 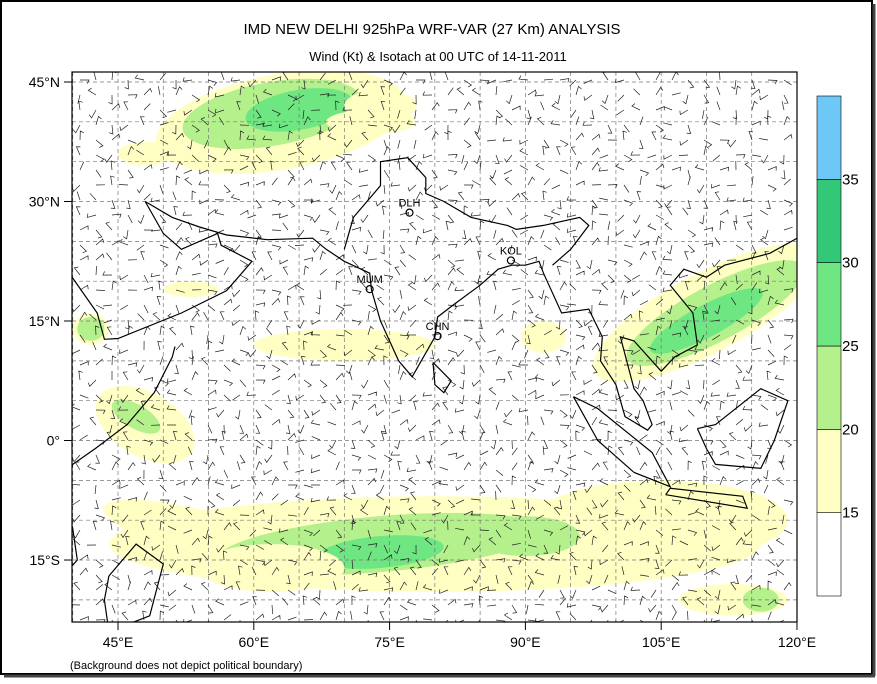 I want to click on lon-label: 60°E, so click(x=254, y=642).